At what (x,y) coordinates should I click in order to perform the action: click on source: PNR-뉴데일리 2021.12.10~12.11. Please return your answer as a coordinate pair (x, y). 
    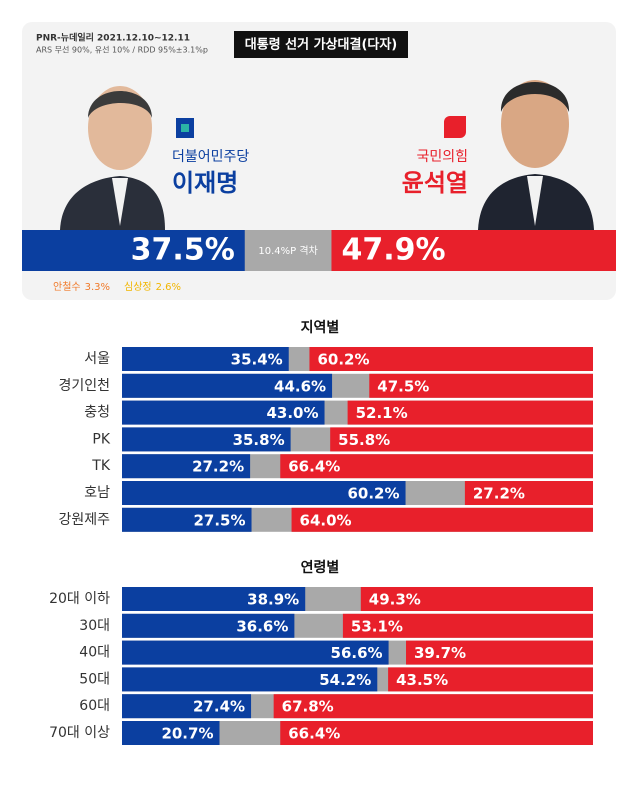
    Looking at the image, I should click on (113, 38).